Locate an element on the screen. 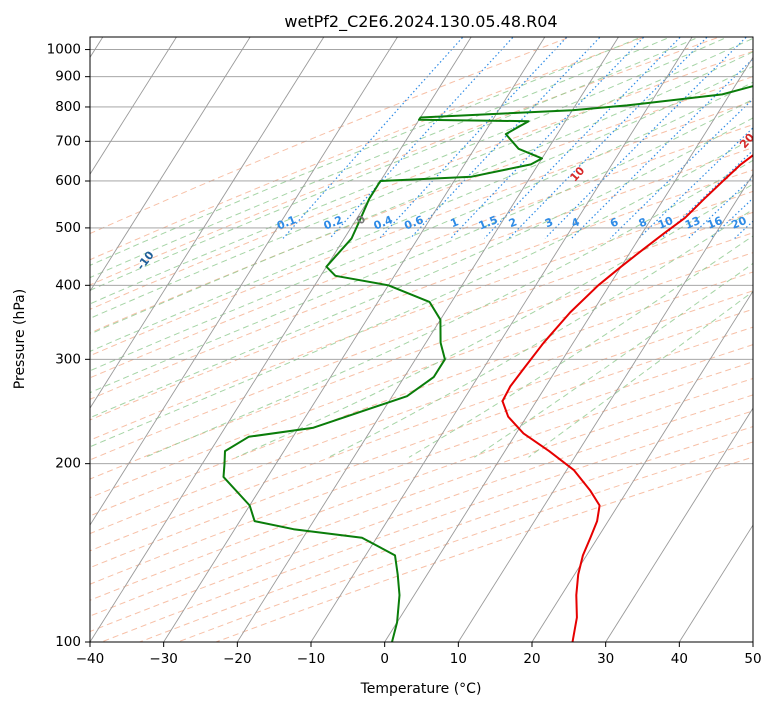  mixing-ratio-label: 2 is located at coordinates (513, 222).